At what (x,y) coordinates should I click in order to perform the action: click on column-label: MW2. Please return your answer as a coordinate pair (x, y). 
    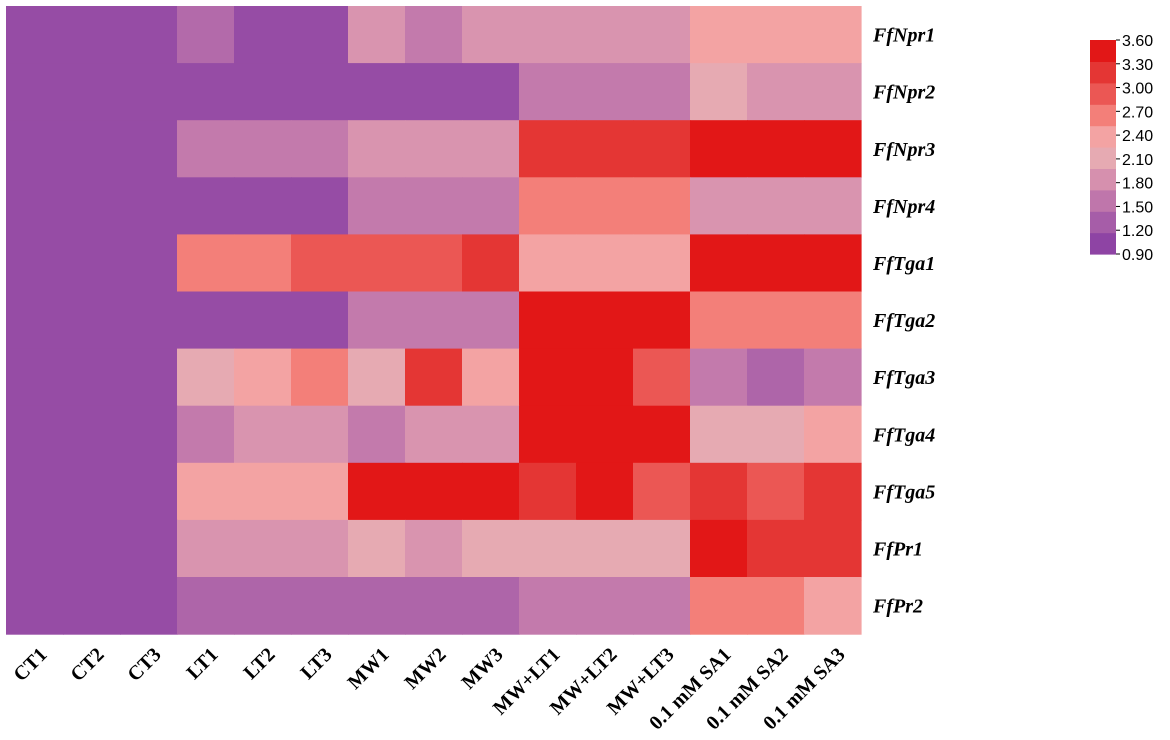
    Looking at the image, I should click on (426, 669).